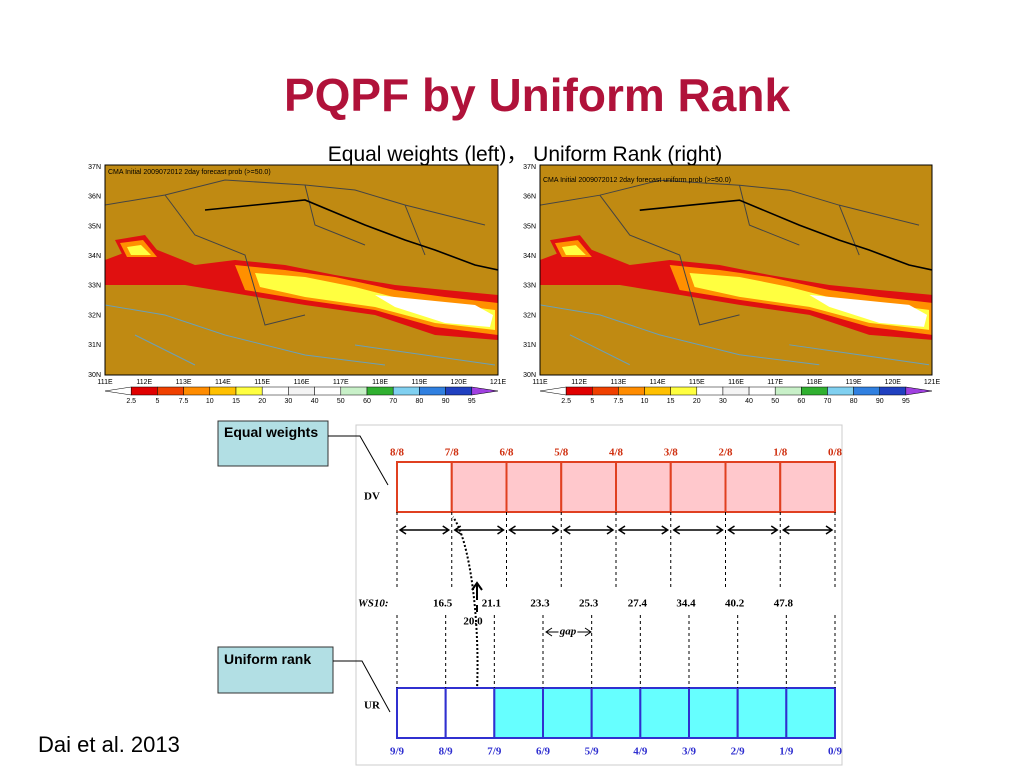 Image resolution: width=1024 pixels, height=768 pixels. What do you see at coordinates (671, 453) in the screenshot?
I see `dv-fraction: 3/8` at bounding box center [671, 453].